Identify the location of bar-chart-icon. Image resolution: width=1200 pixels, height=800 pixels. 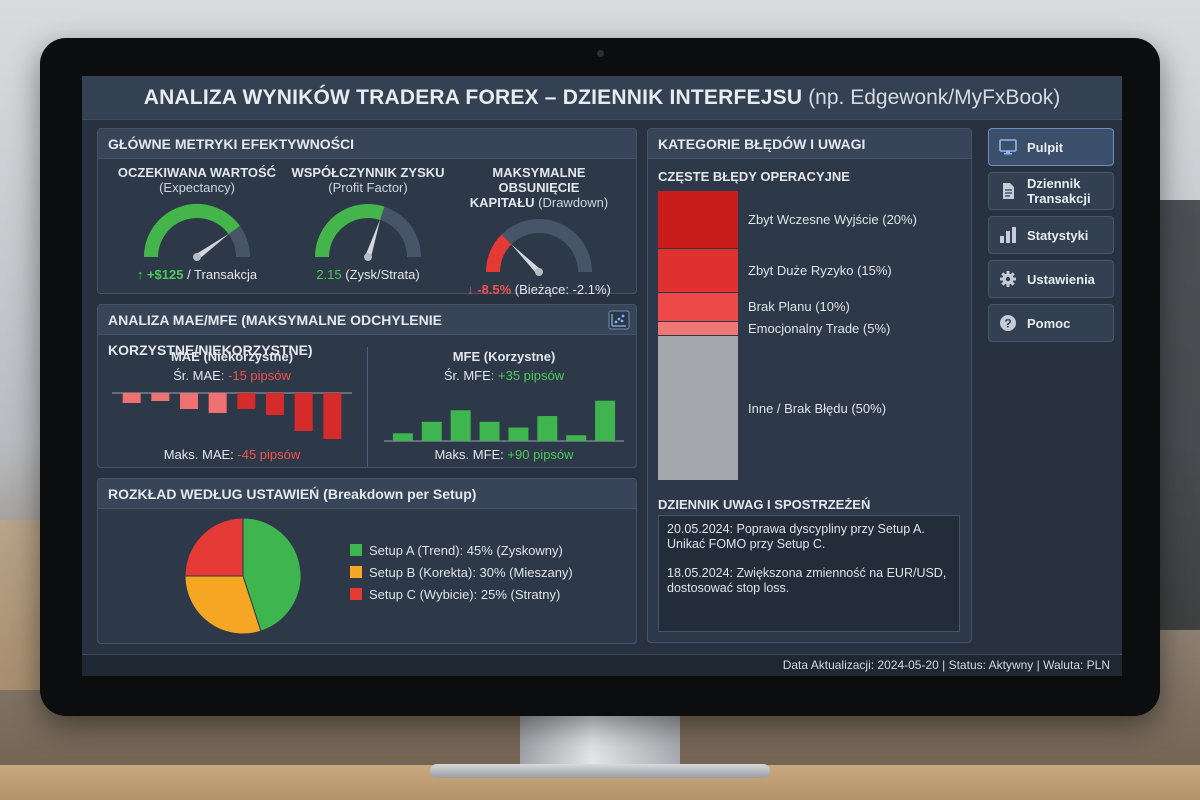
(1008, 235).